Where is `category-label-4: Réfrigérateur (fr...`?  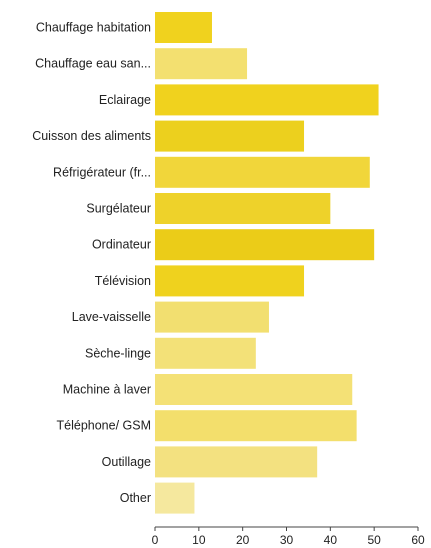
category-label-4: Réfrigérateur (fr... is located at coordinates (102, 172).